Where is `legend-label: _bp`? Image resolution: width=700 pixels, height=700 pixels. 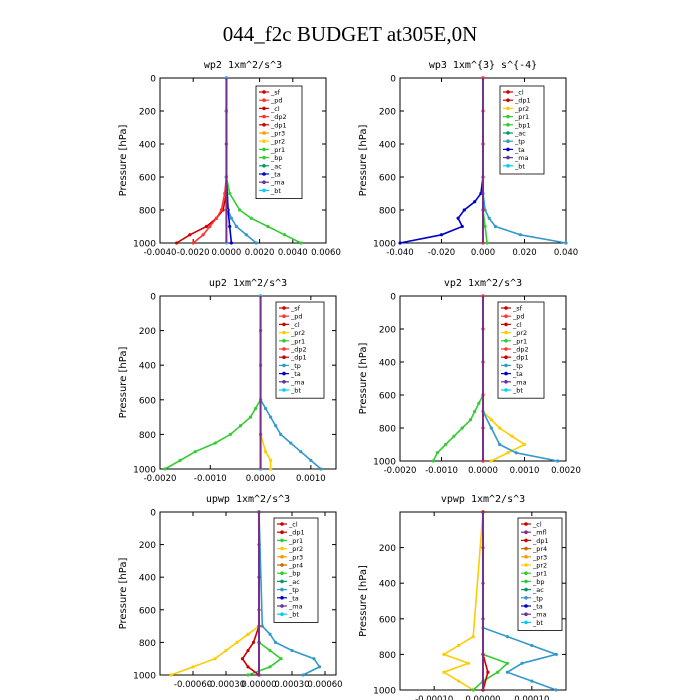 legend-label: _bp is located at coordinates (294, 574).